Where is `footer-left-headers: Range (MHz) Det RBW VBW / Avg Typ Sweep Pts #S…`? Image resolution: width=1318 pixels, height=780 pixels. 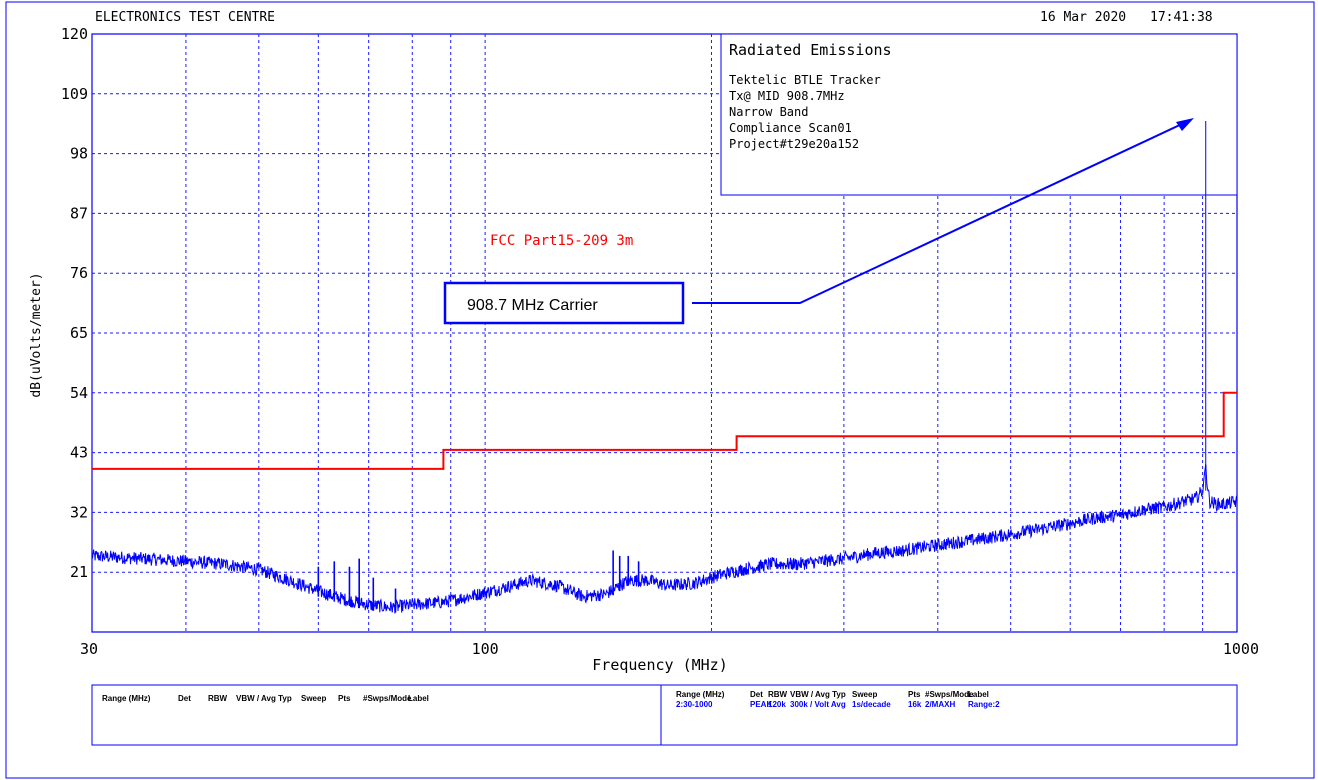 footer-left-headers: Range (MHz) Det RBW VBW / Avg Typ Sweep Pts #S… is located at coordinates (265, 698).